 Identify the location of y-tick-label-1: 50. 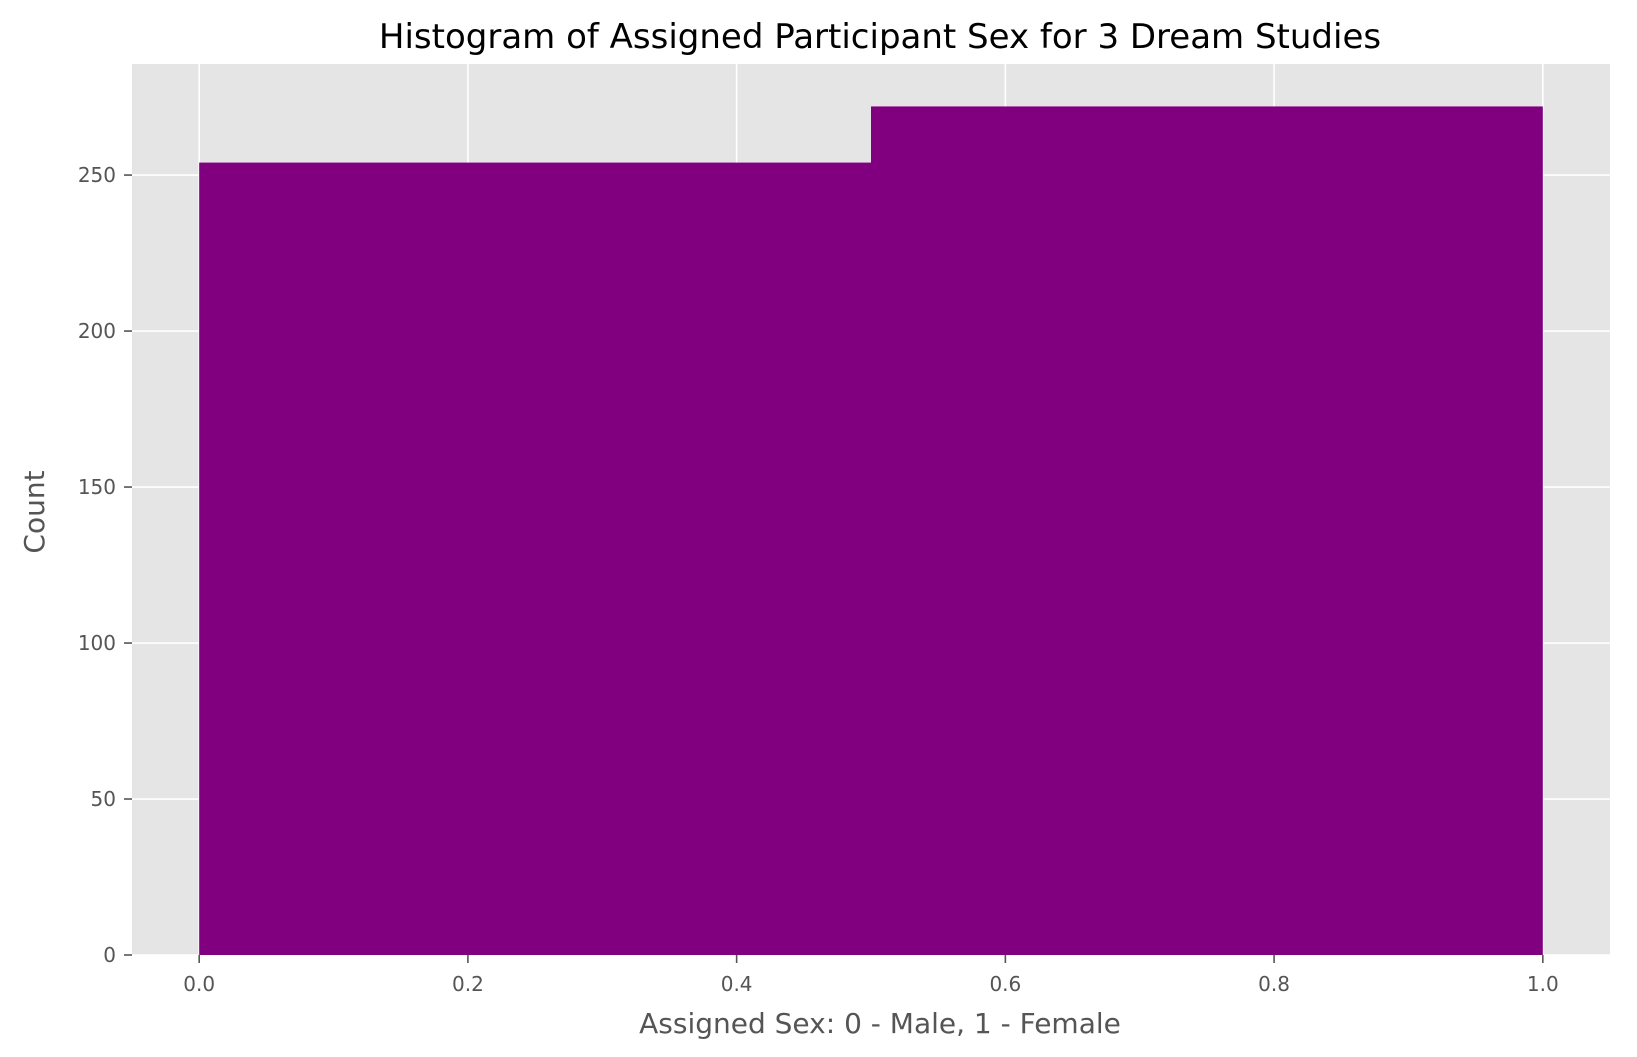
(103, 799).